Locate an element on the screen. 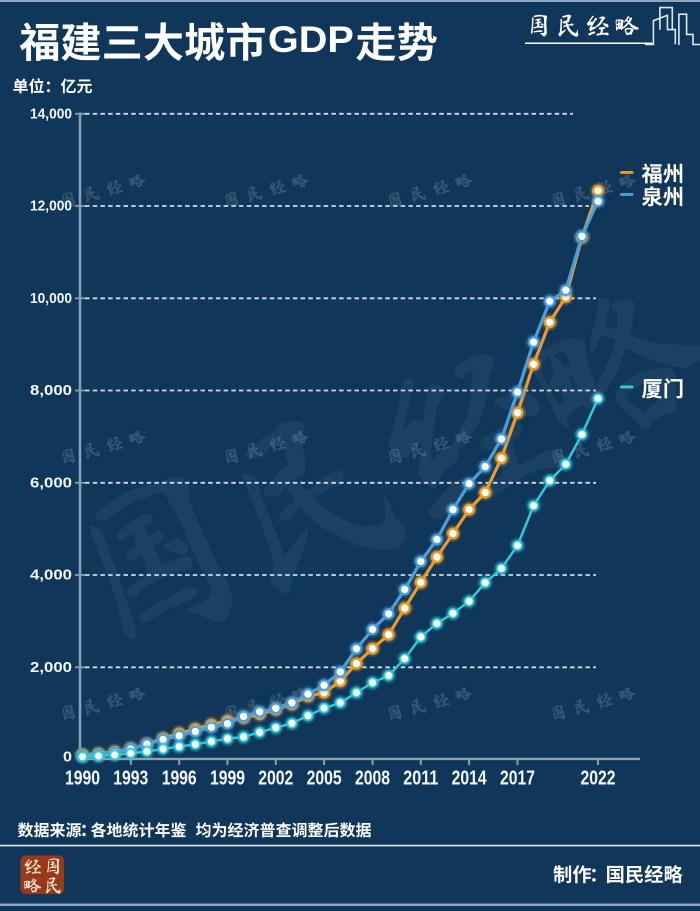  svg-text: 2005 is located at coordinates (324, 779).